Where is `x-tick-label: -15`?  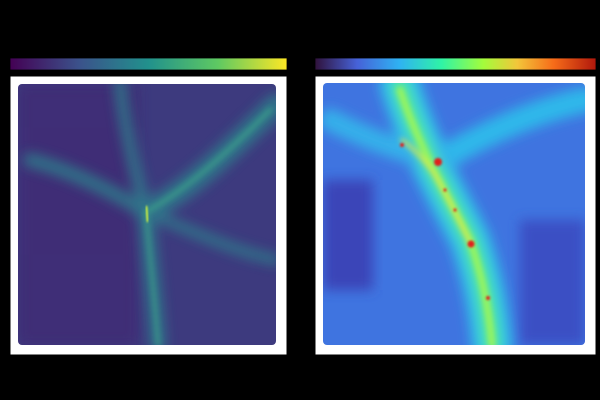 x-tick-label: -15 is located at coordinates (323, 366).